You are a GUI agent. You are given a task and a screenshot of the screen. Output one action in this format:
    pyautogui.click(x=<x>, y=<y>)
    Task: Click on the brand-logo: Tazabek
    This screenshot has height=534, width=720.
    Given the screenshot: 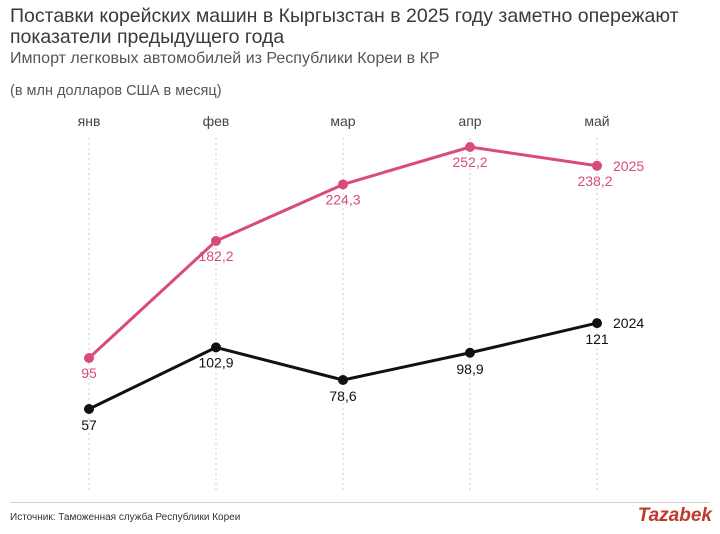 What is the action you would take?
    pyautogui.click(x=674, y=515)
    